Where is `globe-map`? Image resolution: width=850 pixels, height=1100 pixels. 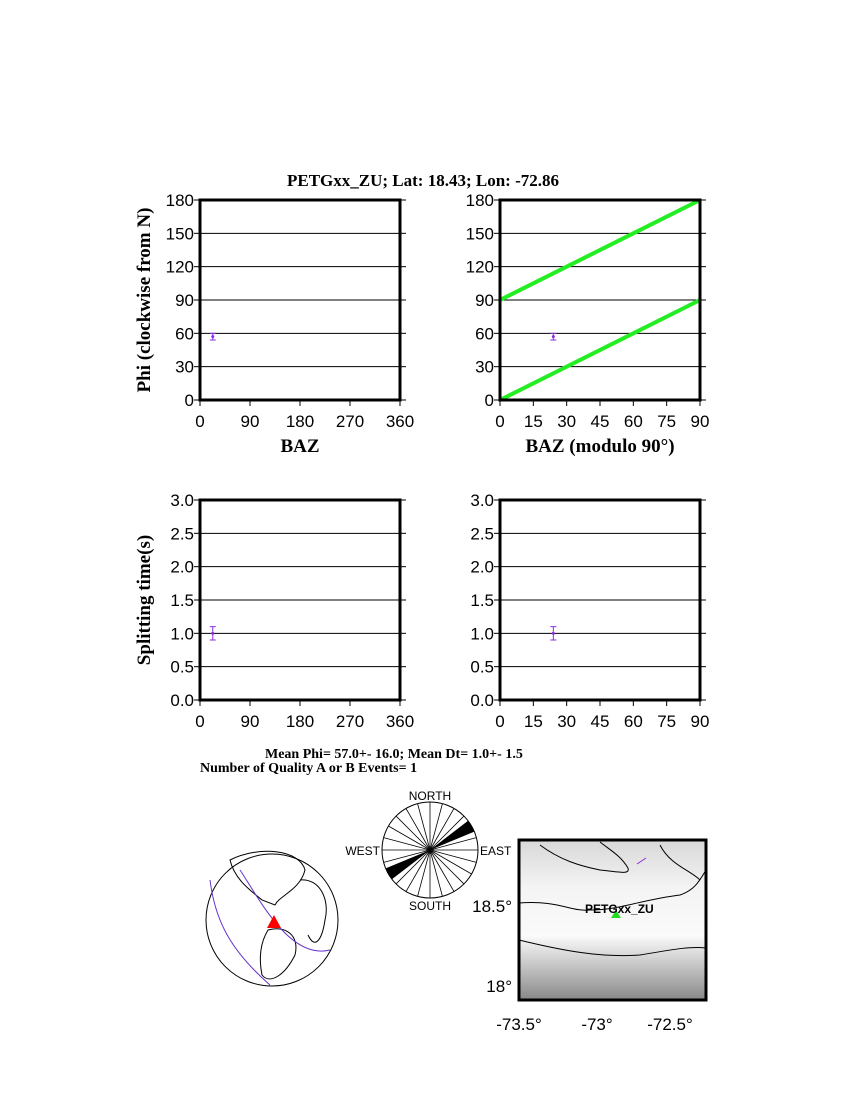
globe-map is located at coordinates (272, 918).